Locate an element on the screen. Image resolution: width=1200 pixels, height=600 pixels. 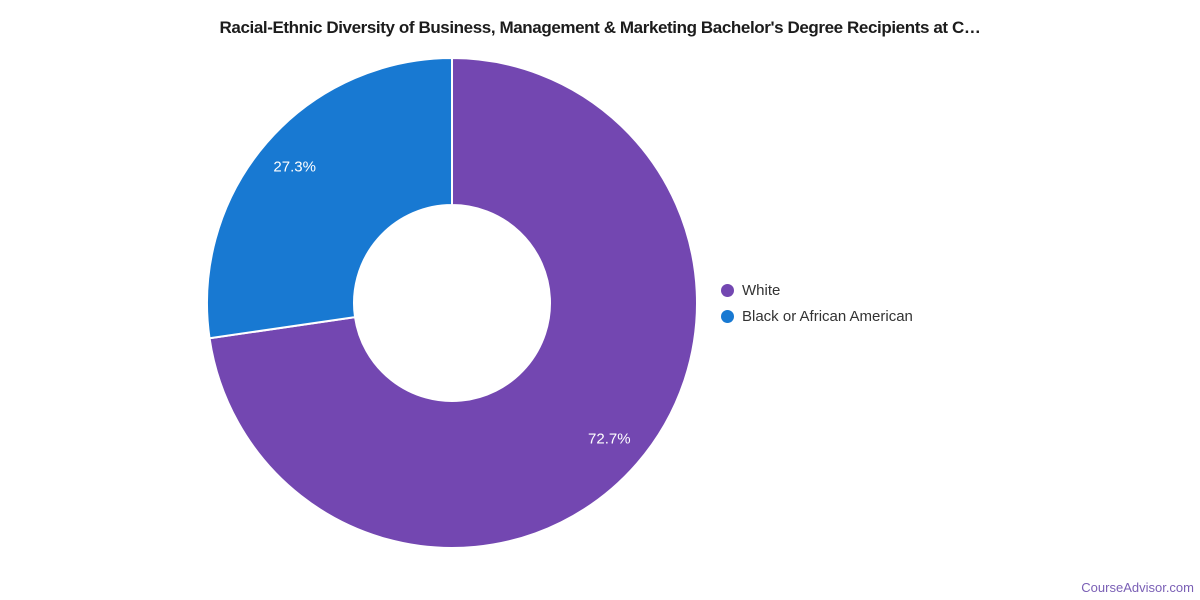
legend-label-black-or-african-american: Black or African American is located at coordinates (827, 316).